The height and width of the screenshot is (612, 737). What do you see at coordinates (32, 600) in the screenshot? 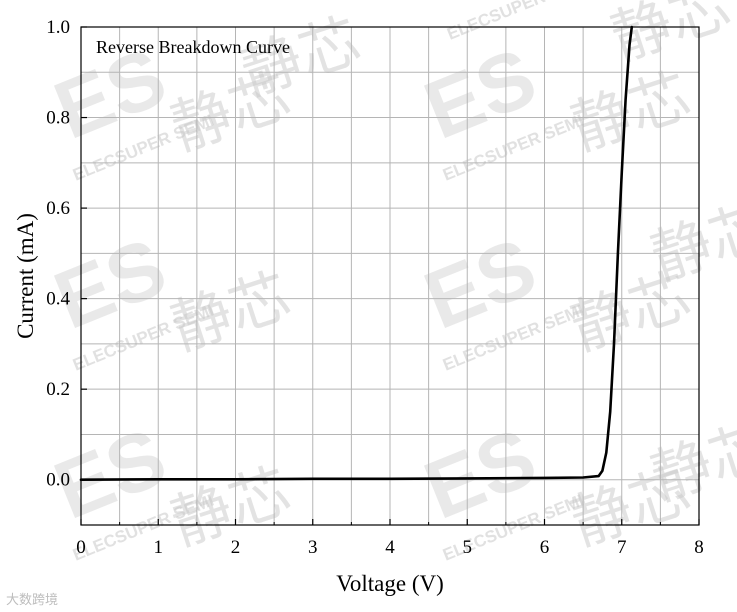
I see `corner-watermark: 大数跨境` at bounding box center [32, 600].